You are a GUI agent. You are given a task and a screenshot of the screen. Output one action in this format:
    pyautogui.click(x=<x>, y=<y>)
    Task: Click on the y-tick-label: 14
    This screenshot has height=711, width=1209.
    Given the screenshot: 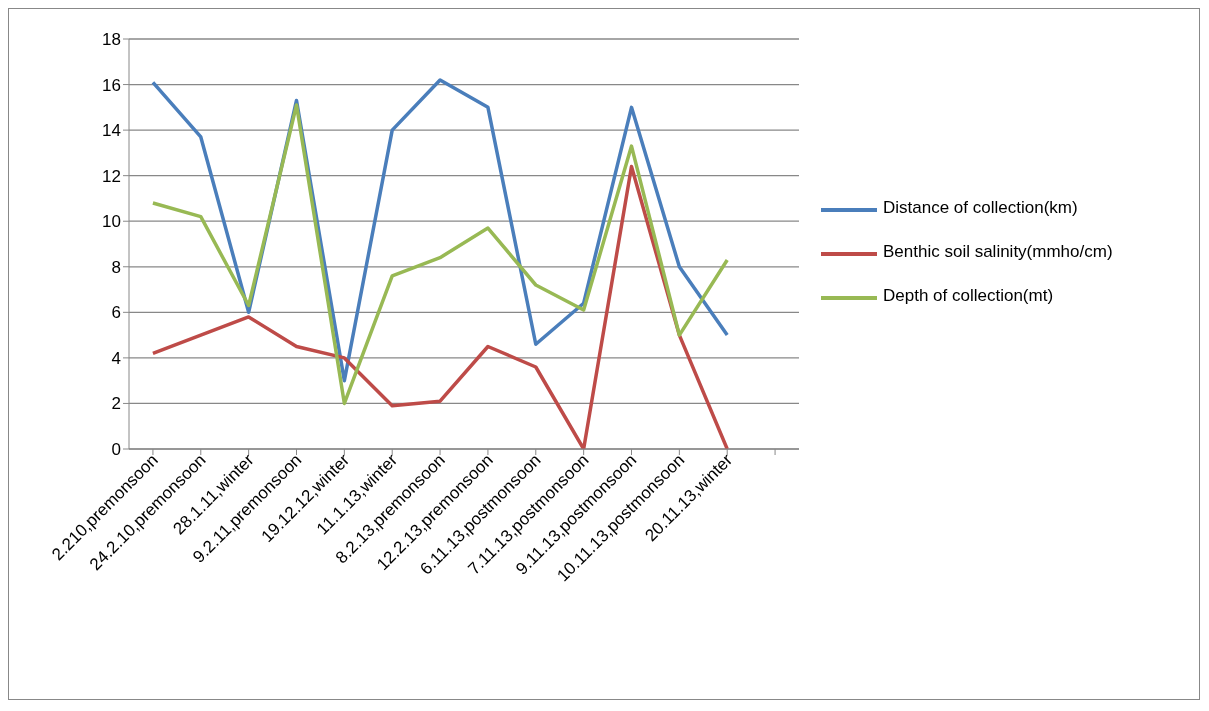 What is the action you would take?
    pyautogui.click(x=111, y=131)
    